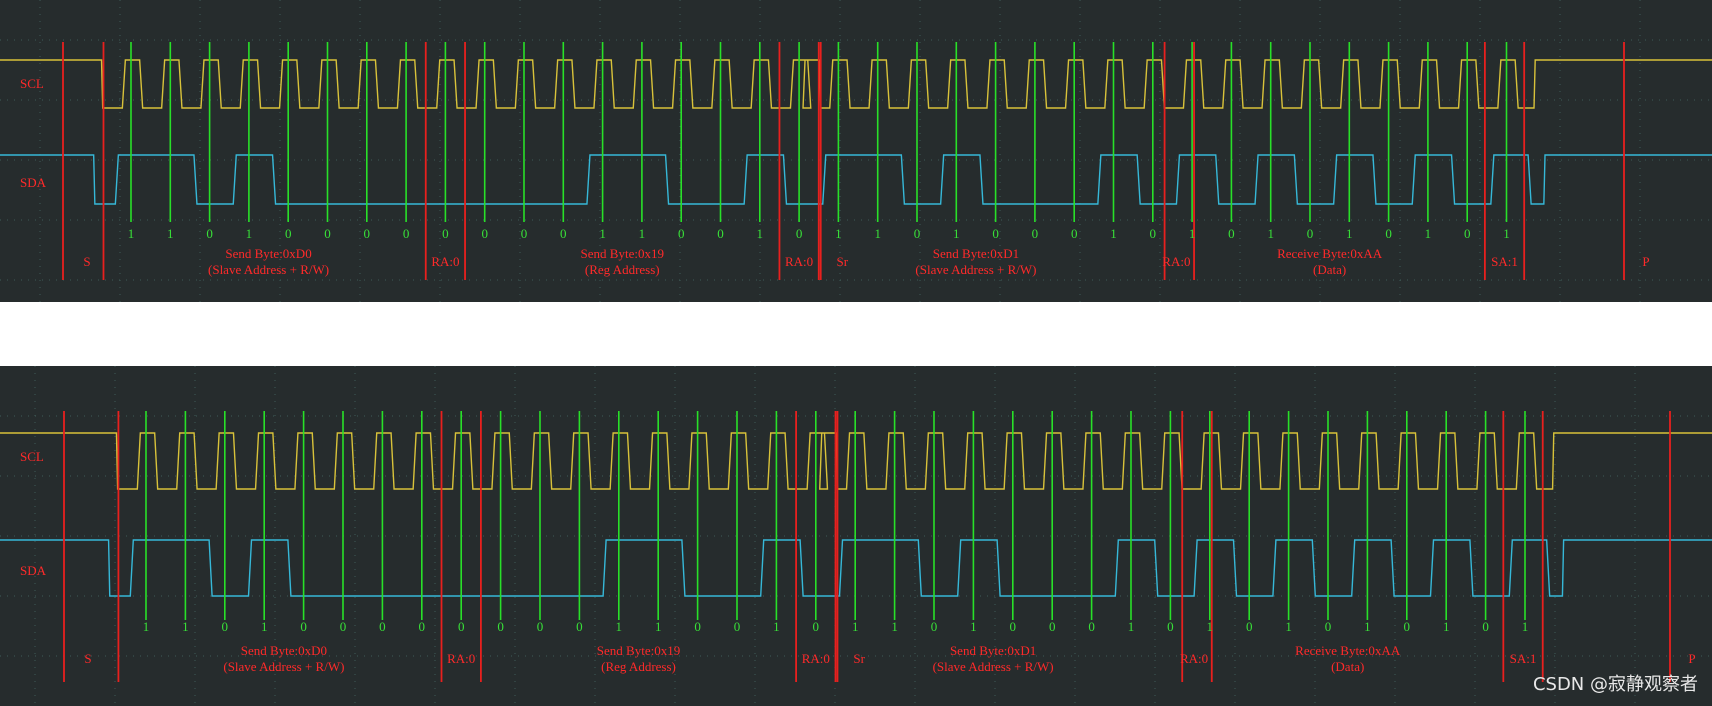 Image resolution: width=1712 pixels, height=706 pixels. Describe the element at coordinates (1615, 684) in the screenshot. I see `watermark: CSDN @寂静观察者` at that location.